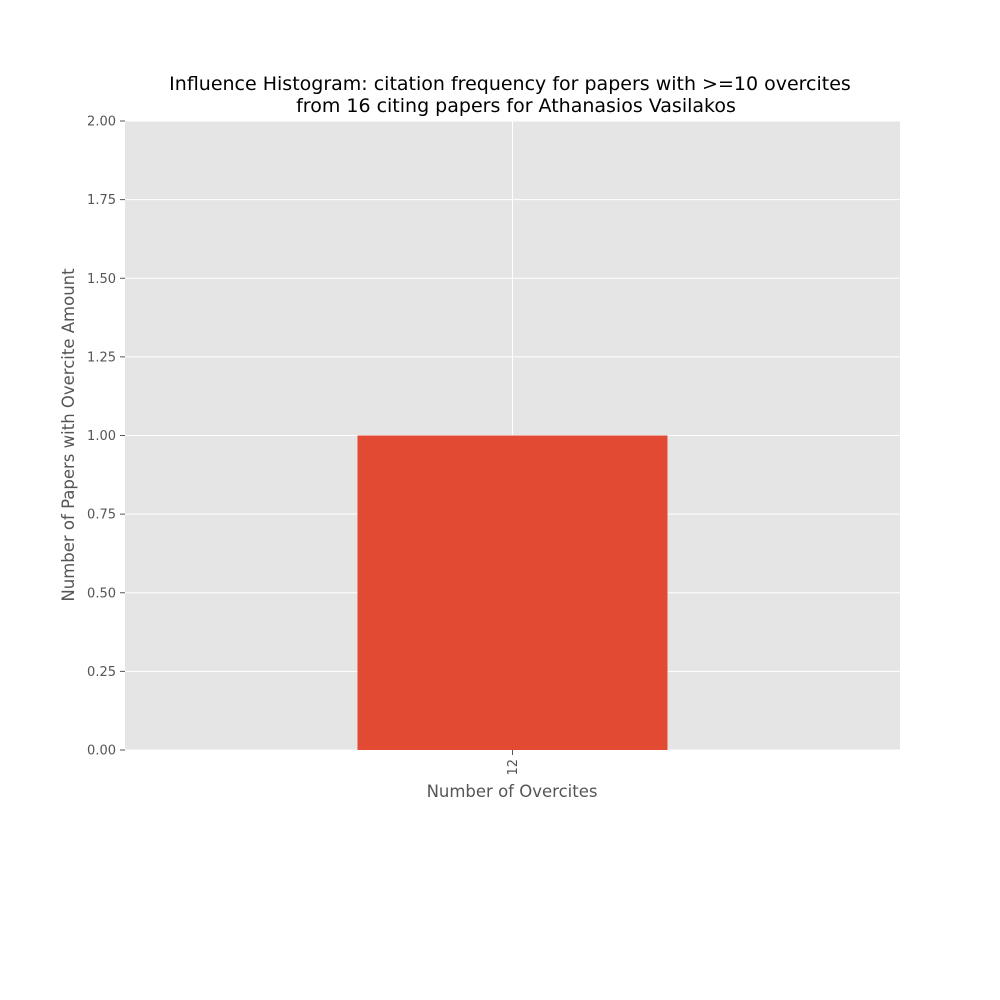  Describe the element at coordinates (512, 791) in the screenshot. I see `x-axis-label: Number of Overcites` at that location.